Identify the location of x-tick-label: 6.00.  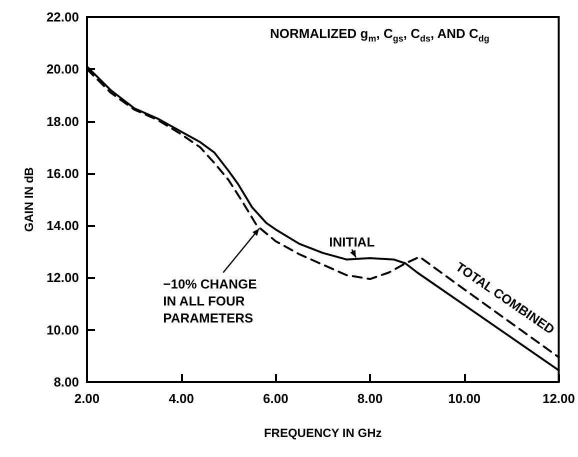
(275, 398).